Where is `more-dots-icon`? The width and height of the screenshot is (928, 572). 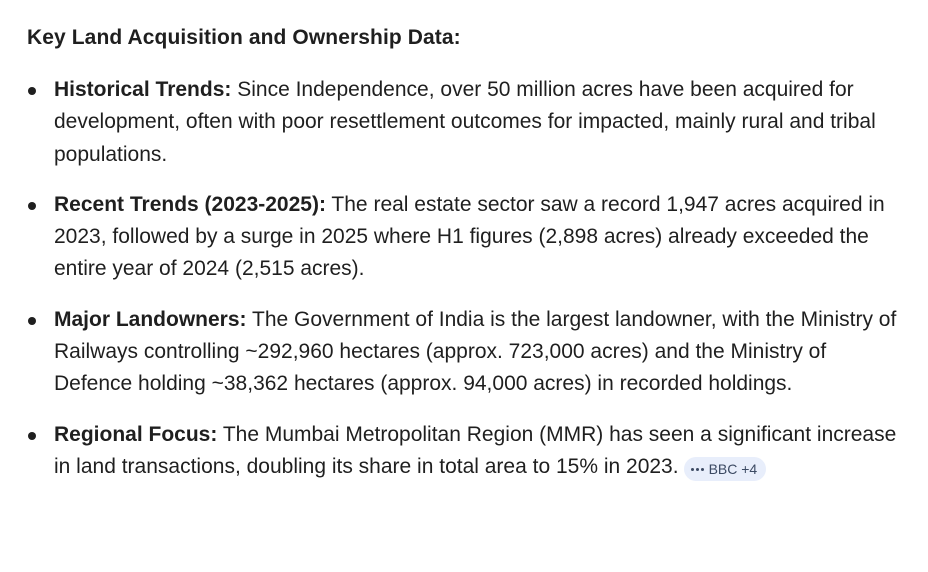
more-dots-icon is located at coordinates (697, 469).